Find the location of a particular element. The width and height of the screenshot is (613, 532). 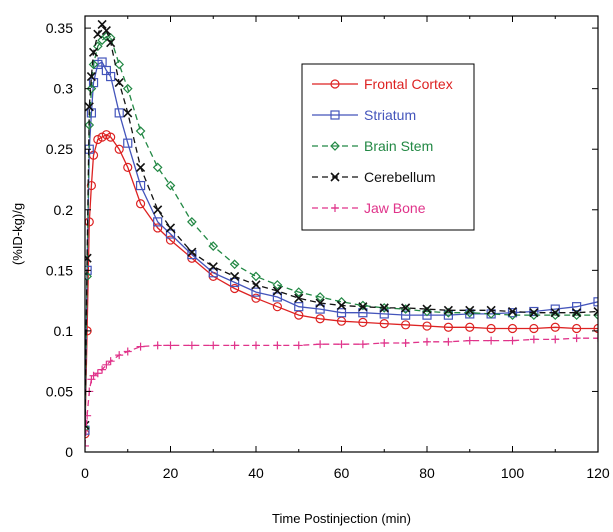

y-axis-label: (%ID-kg)/g is located at coordinates (17, 234).